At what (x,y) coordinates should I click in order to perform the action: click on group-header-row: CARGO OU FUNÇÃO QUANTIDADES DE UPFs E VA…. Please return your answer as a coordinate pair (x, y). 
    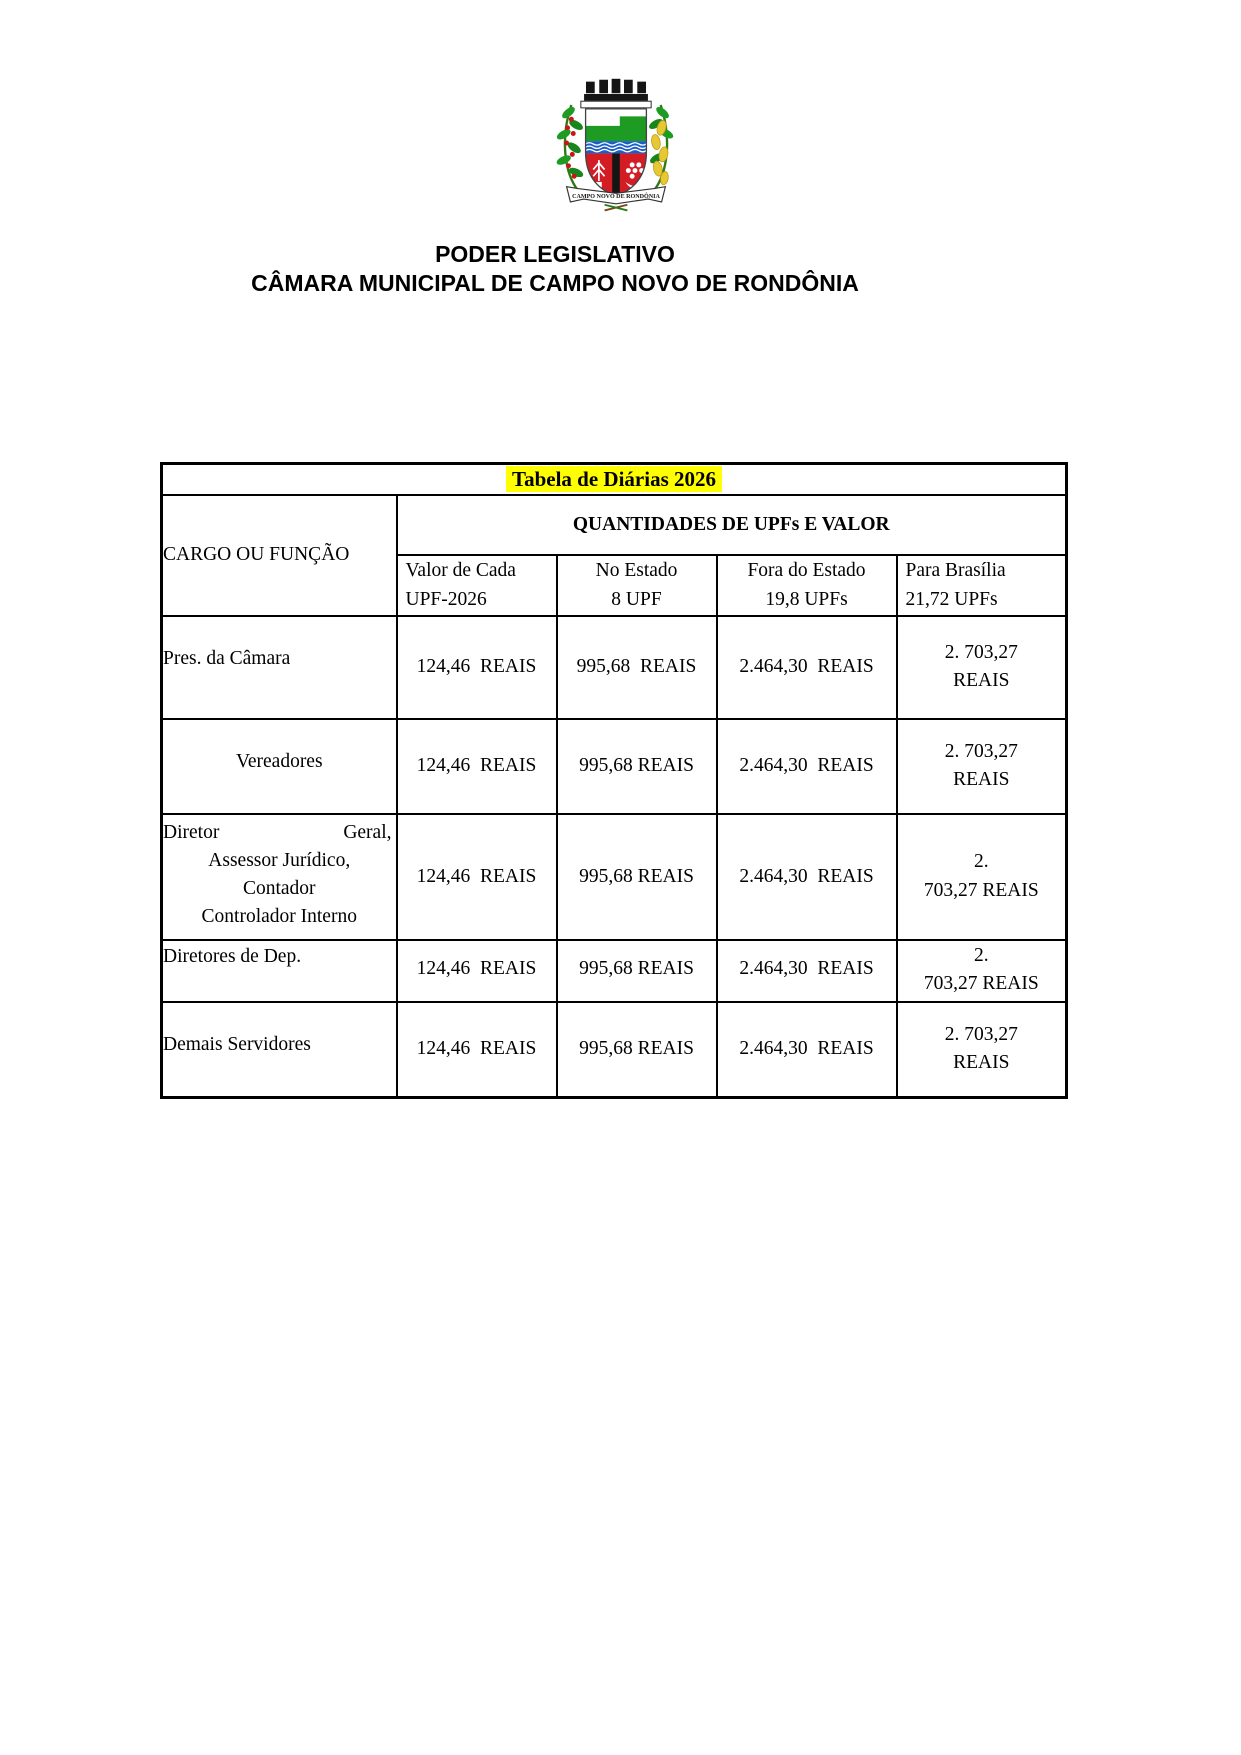
    Looking at the image, I should click on (614, 555).